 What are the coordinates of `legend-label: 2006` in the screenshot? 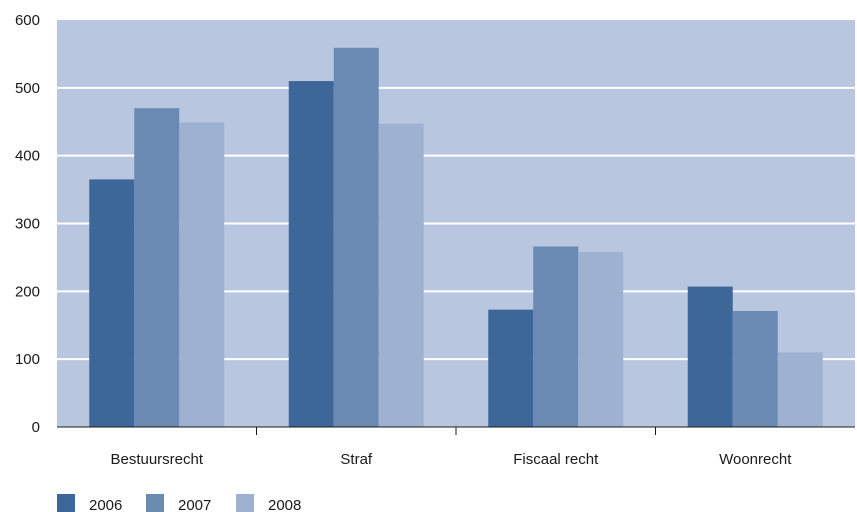 It's located at (105, 504).